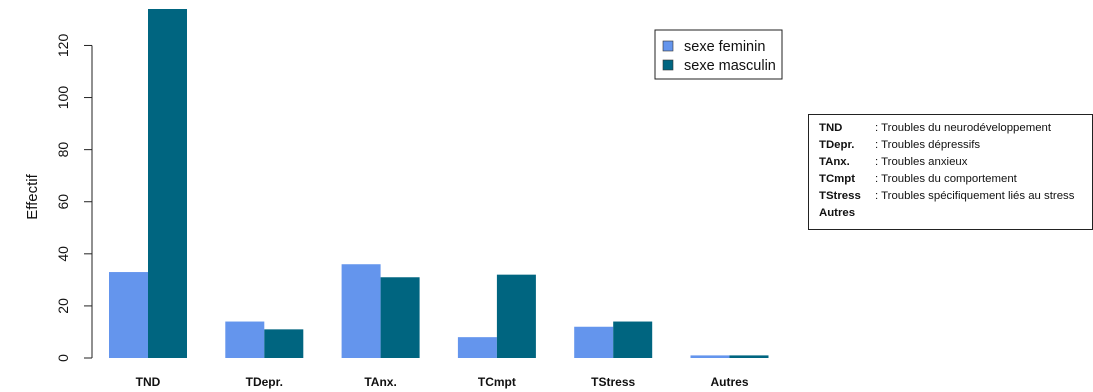  What do you see at coordinates (729, 382) in the screenshot?
I see `x-tick-label: Autres` at bounding box center [729, 382].